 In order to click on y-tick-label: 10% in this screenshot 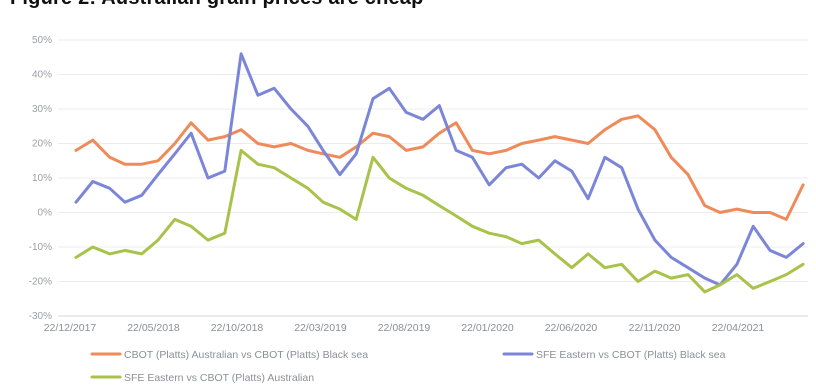, I will do `click(42, 178)`.